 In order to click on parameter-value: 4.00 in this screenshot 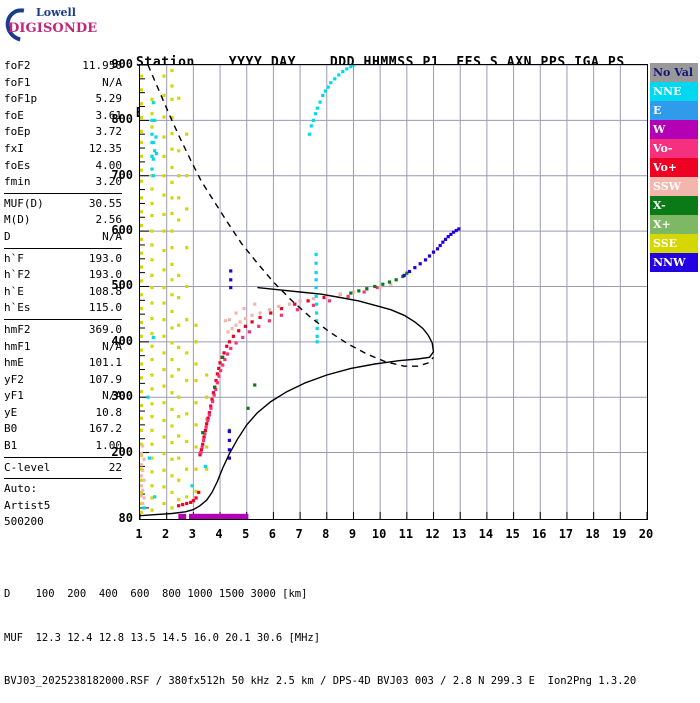, I will do `click(109, 165)`.